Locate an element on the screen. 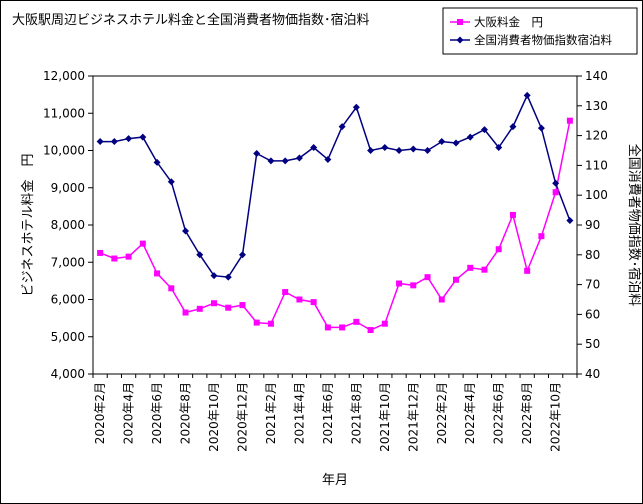 Image resolution: width=643 pixels, height=504 pixels. legend-entry-cpi: 全国消費者物価指数宿泊料 is located at coordinates (531, 40).